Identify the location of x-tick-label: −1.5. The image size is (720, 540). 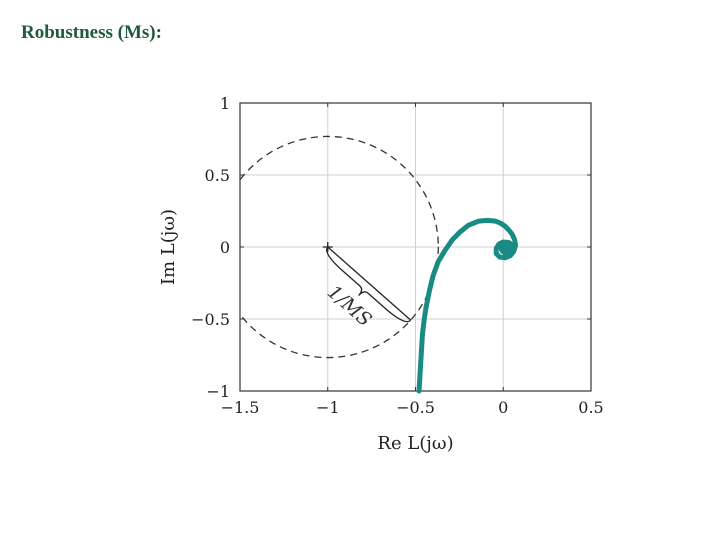
(240, 407).